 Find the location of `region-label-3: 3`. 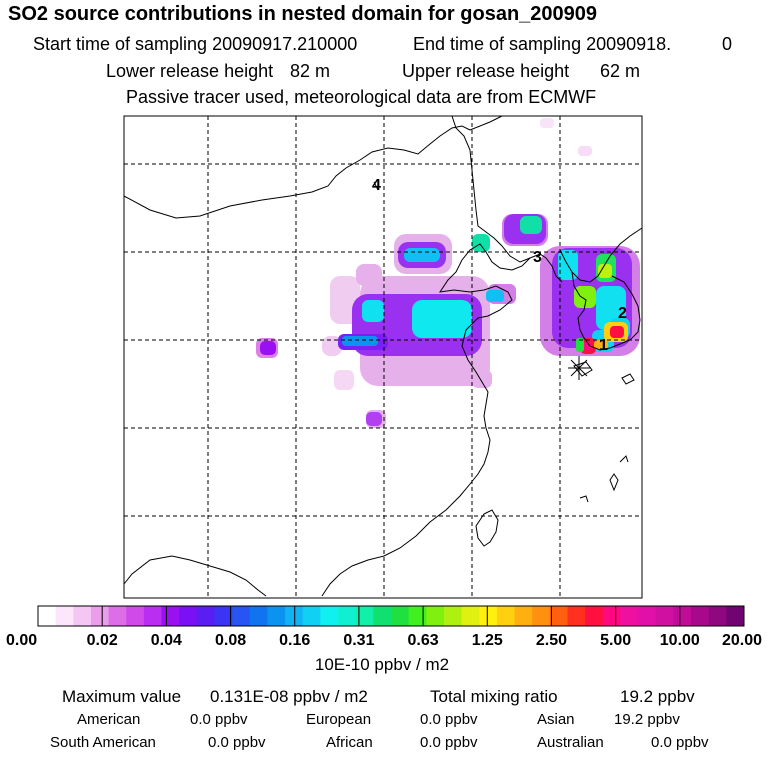

region-label-3: 3 is located at coordinates (537, 257).